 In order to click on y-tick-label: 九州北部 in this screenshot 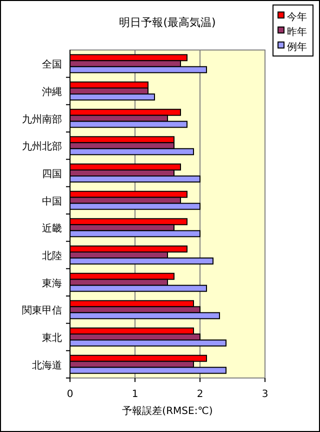, I will do `click(42, 146)`.